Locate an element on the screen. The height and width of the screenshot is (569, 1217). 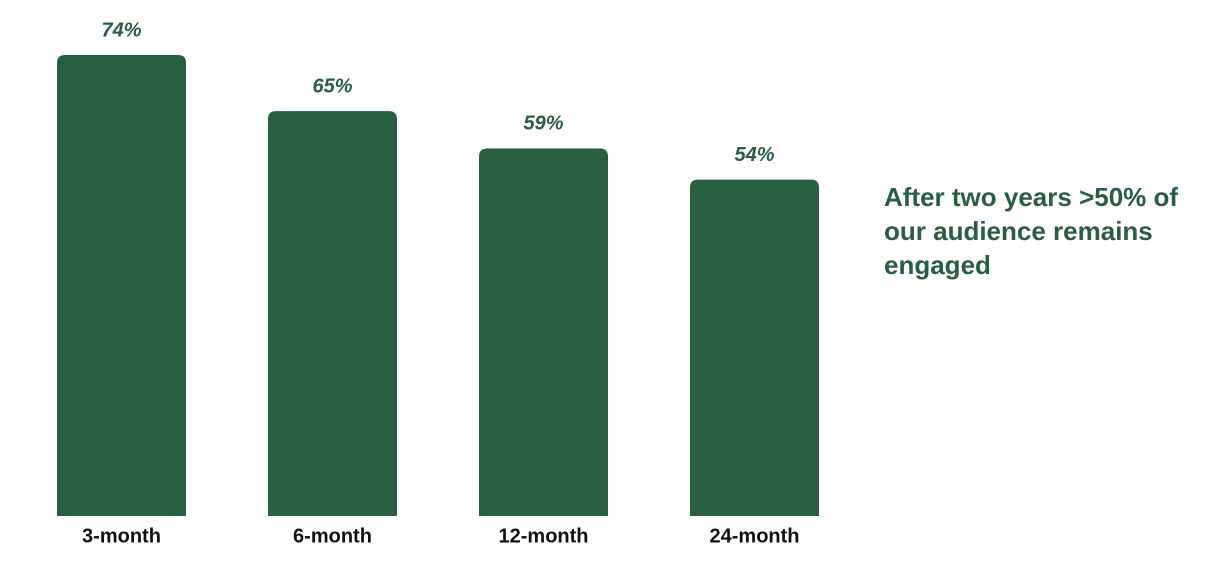
x-tick-label: 12-month is located at coordinates (544, 536).